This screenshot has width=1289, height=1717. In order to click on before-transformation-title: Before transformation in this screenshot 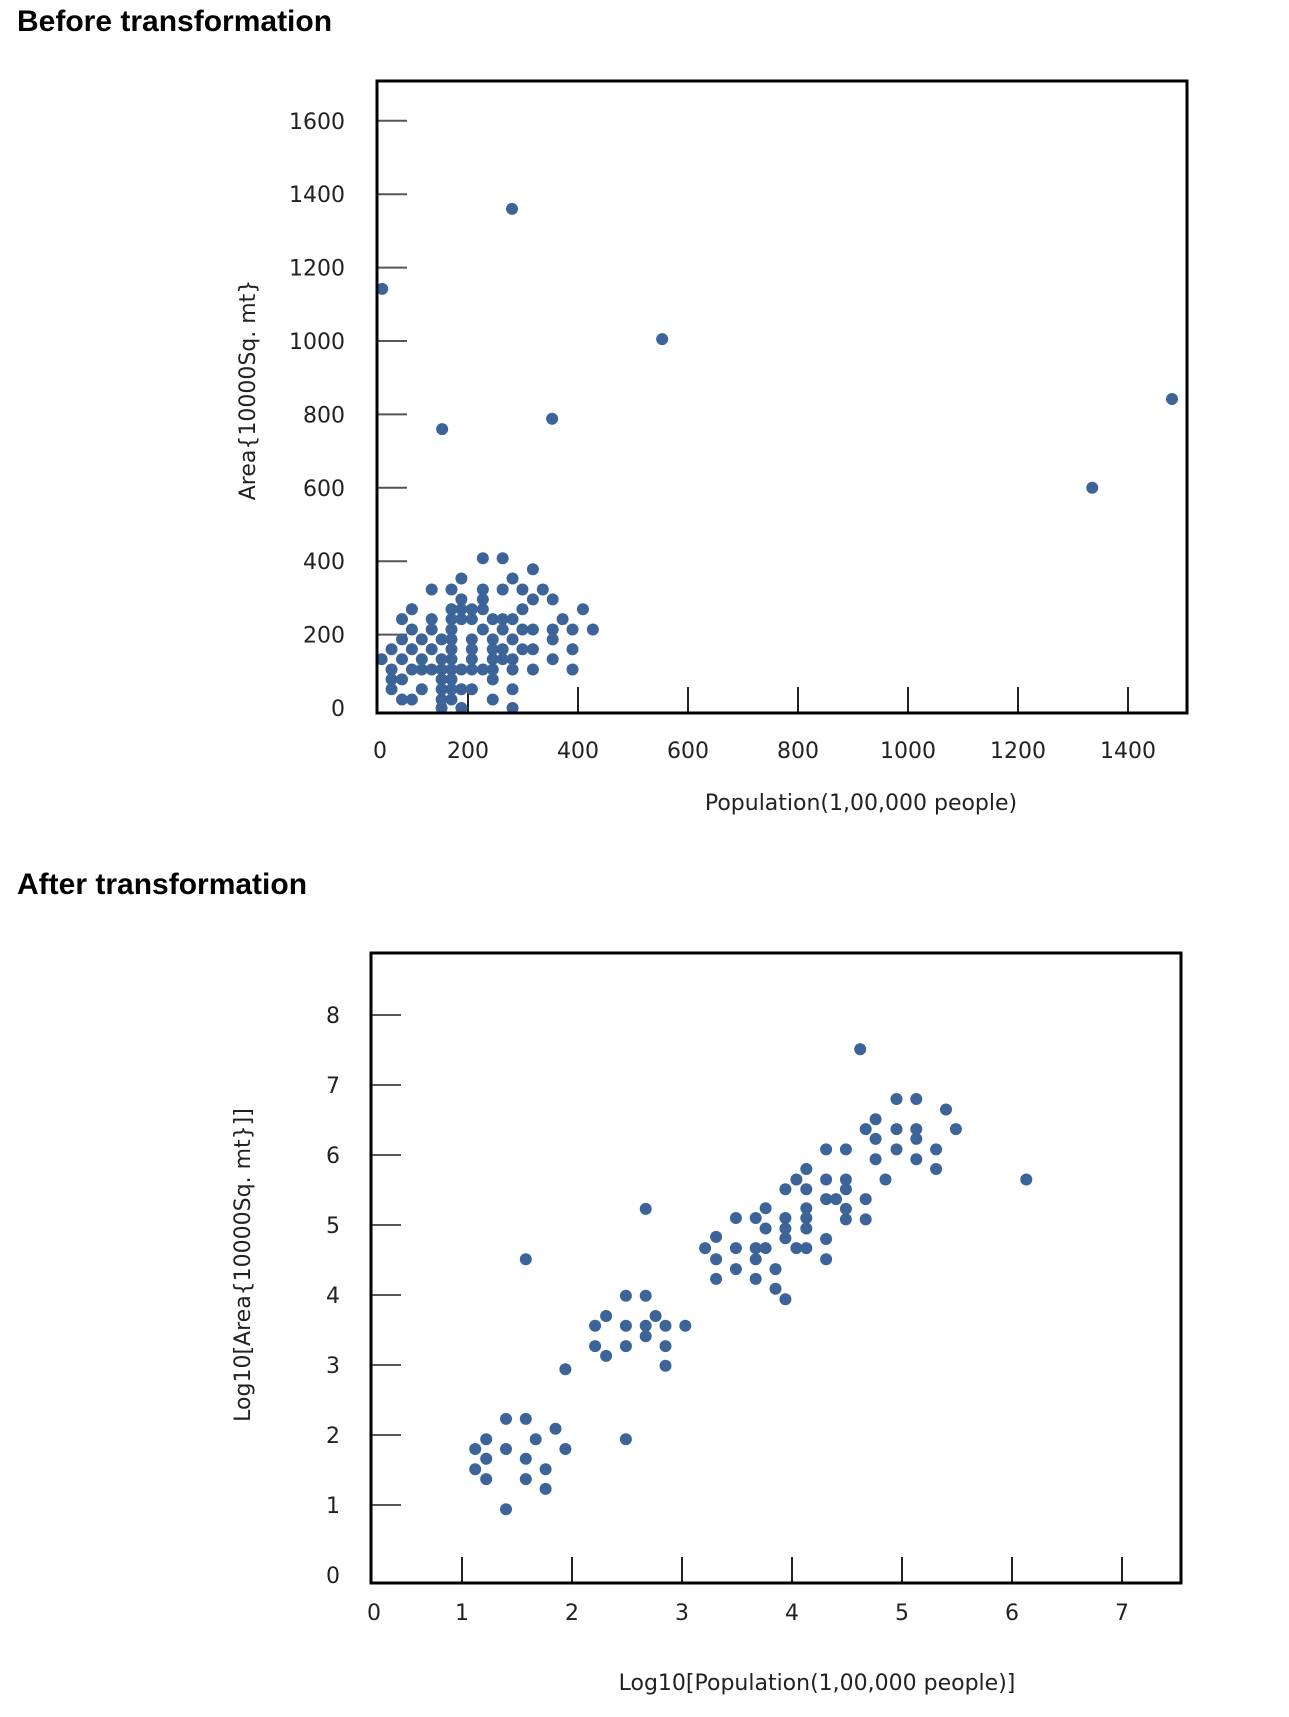, I will do `click(175, 21)`.